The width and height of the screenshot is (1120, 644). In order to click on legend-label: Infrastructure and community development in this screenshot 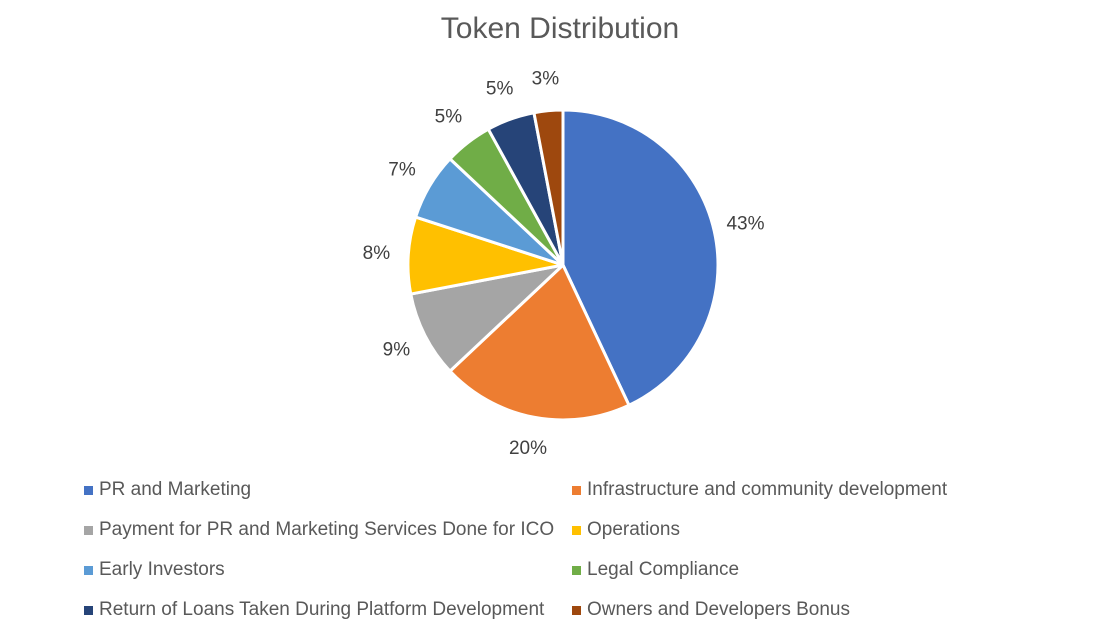, I will do `click(767, 489)`.